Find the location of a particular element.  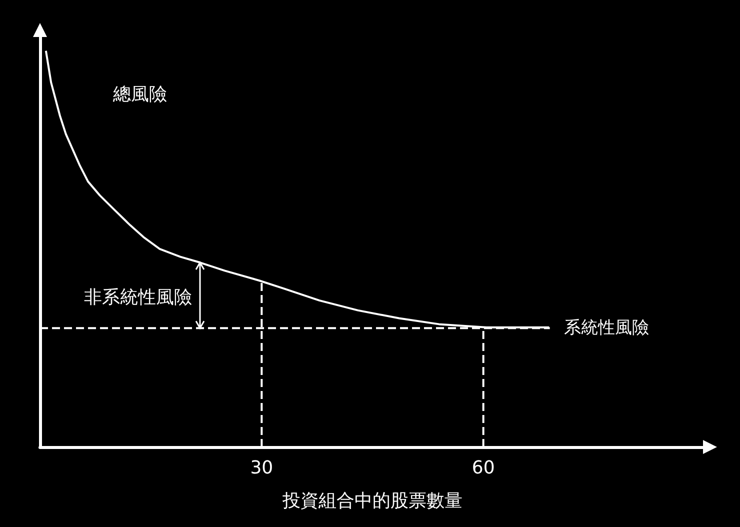

x-tick-label: 60 is located at coordinates (483, 468).